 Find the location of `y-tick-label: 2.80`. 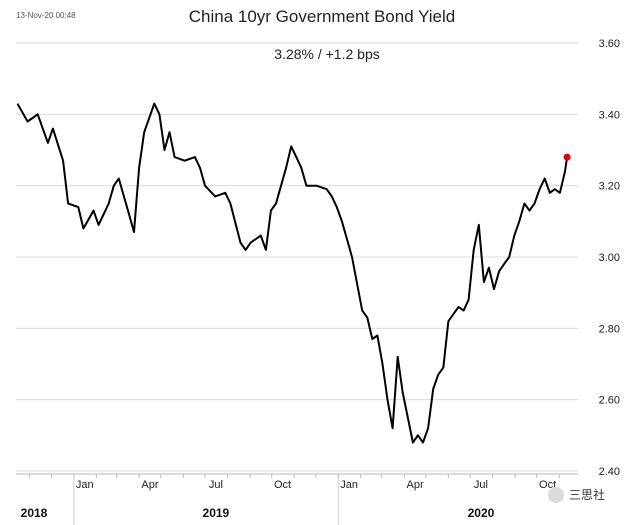

y-tick-label: 2.80 is located at coordinates (609, 329).